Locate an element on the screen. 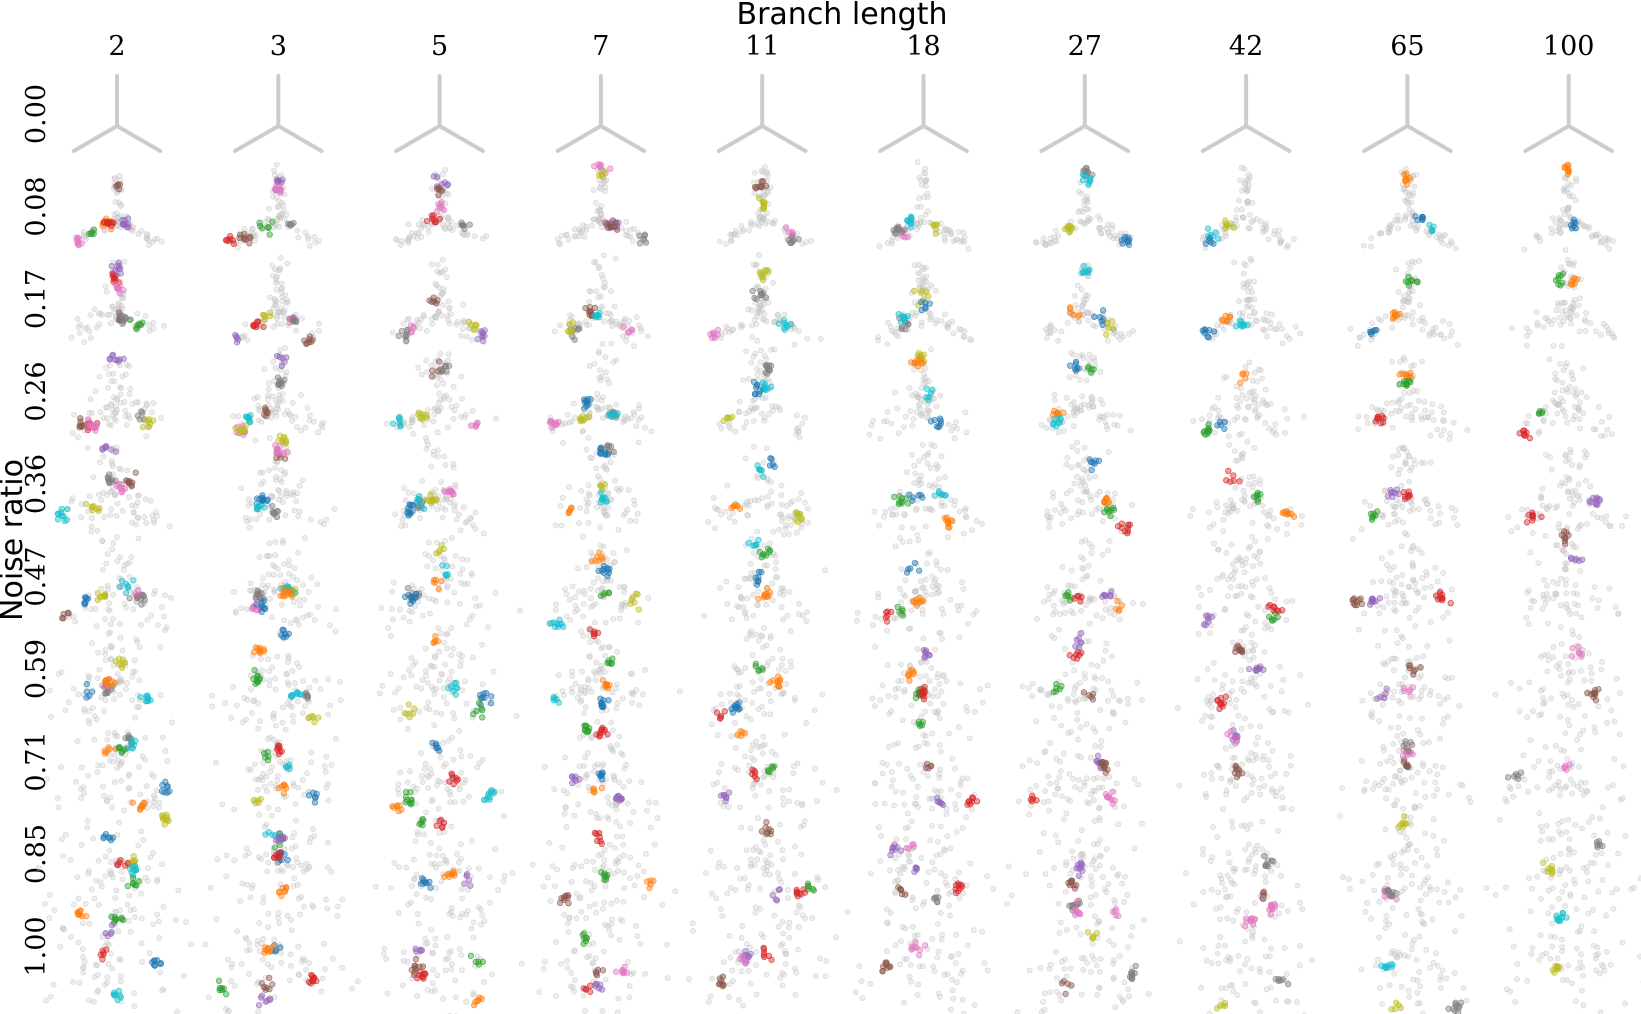  panel-11-0.36 is located at coordinates (758, 490).